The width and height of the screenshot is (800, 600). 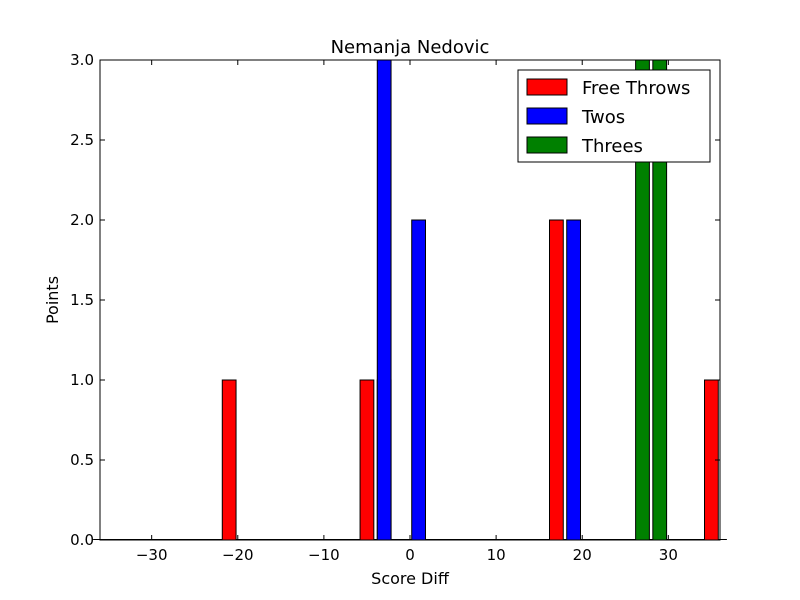 What do you see at coordinates (668, 555) in the screenshot?
I see `x-tick-label: 30` at bounding box center [668, 555].